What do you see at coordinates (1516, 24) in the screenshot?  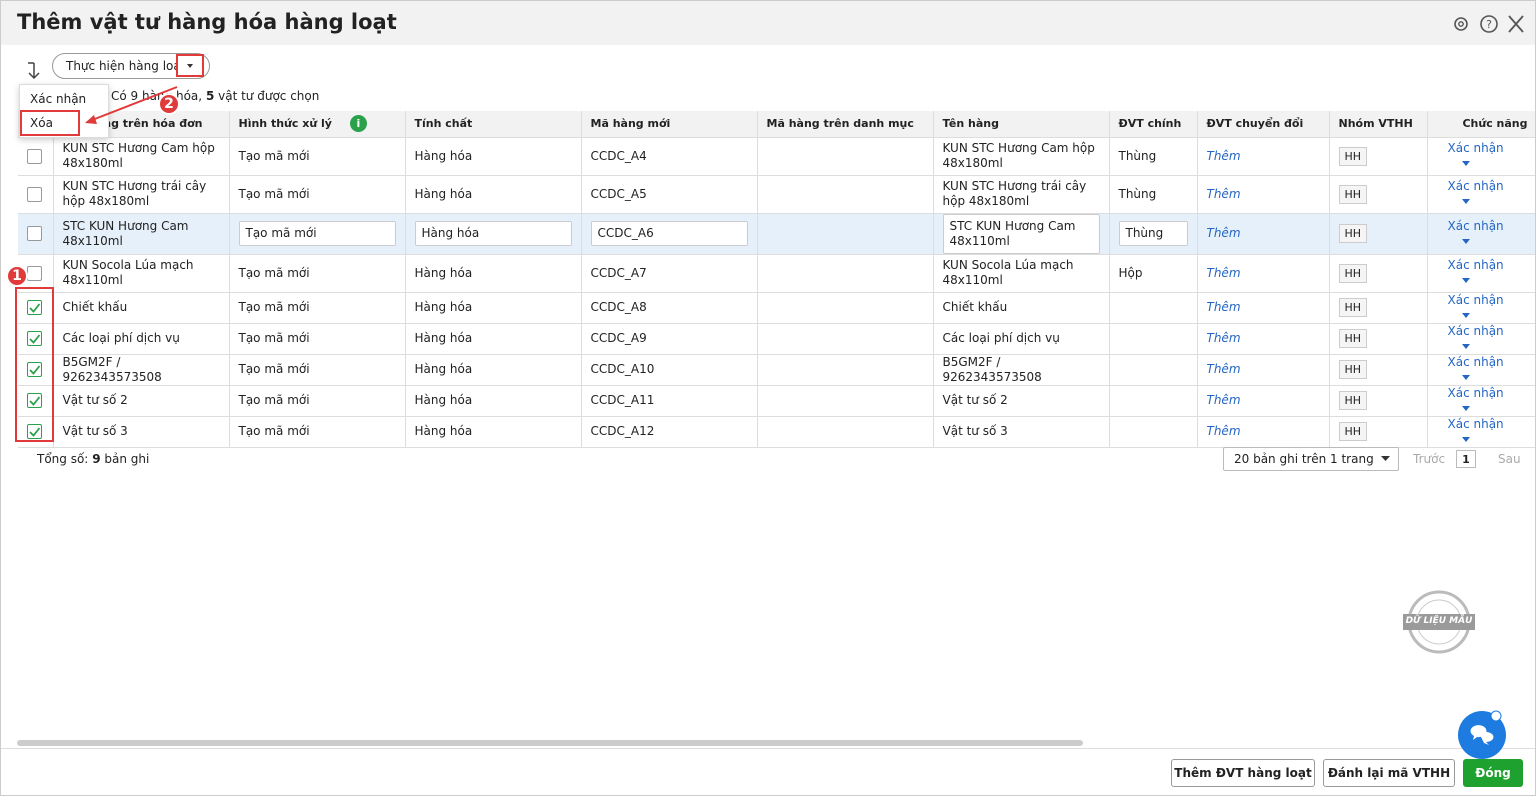 I see `close-icon` at bounding box center [1516, 24].